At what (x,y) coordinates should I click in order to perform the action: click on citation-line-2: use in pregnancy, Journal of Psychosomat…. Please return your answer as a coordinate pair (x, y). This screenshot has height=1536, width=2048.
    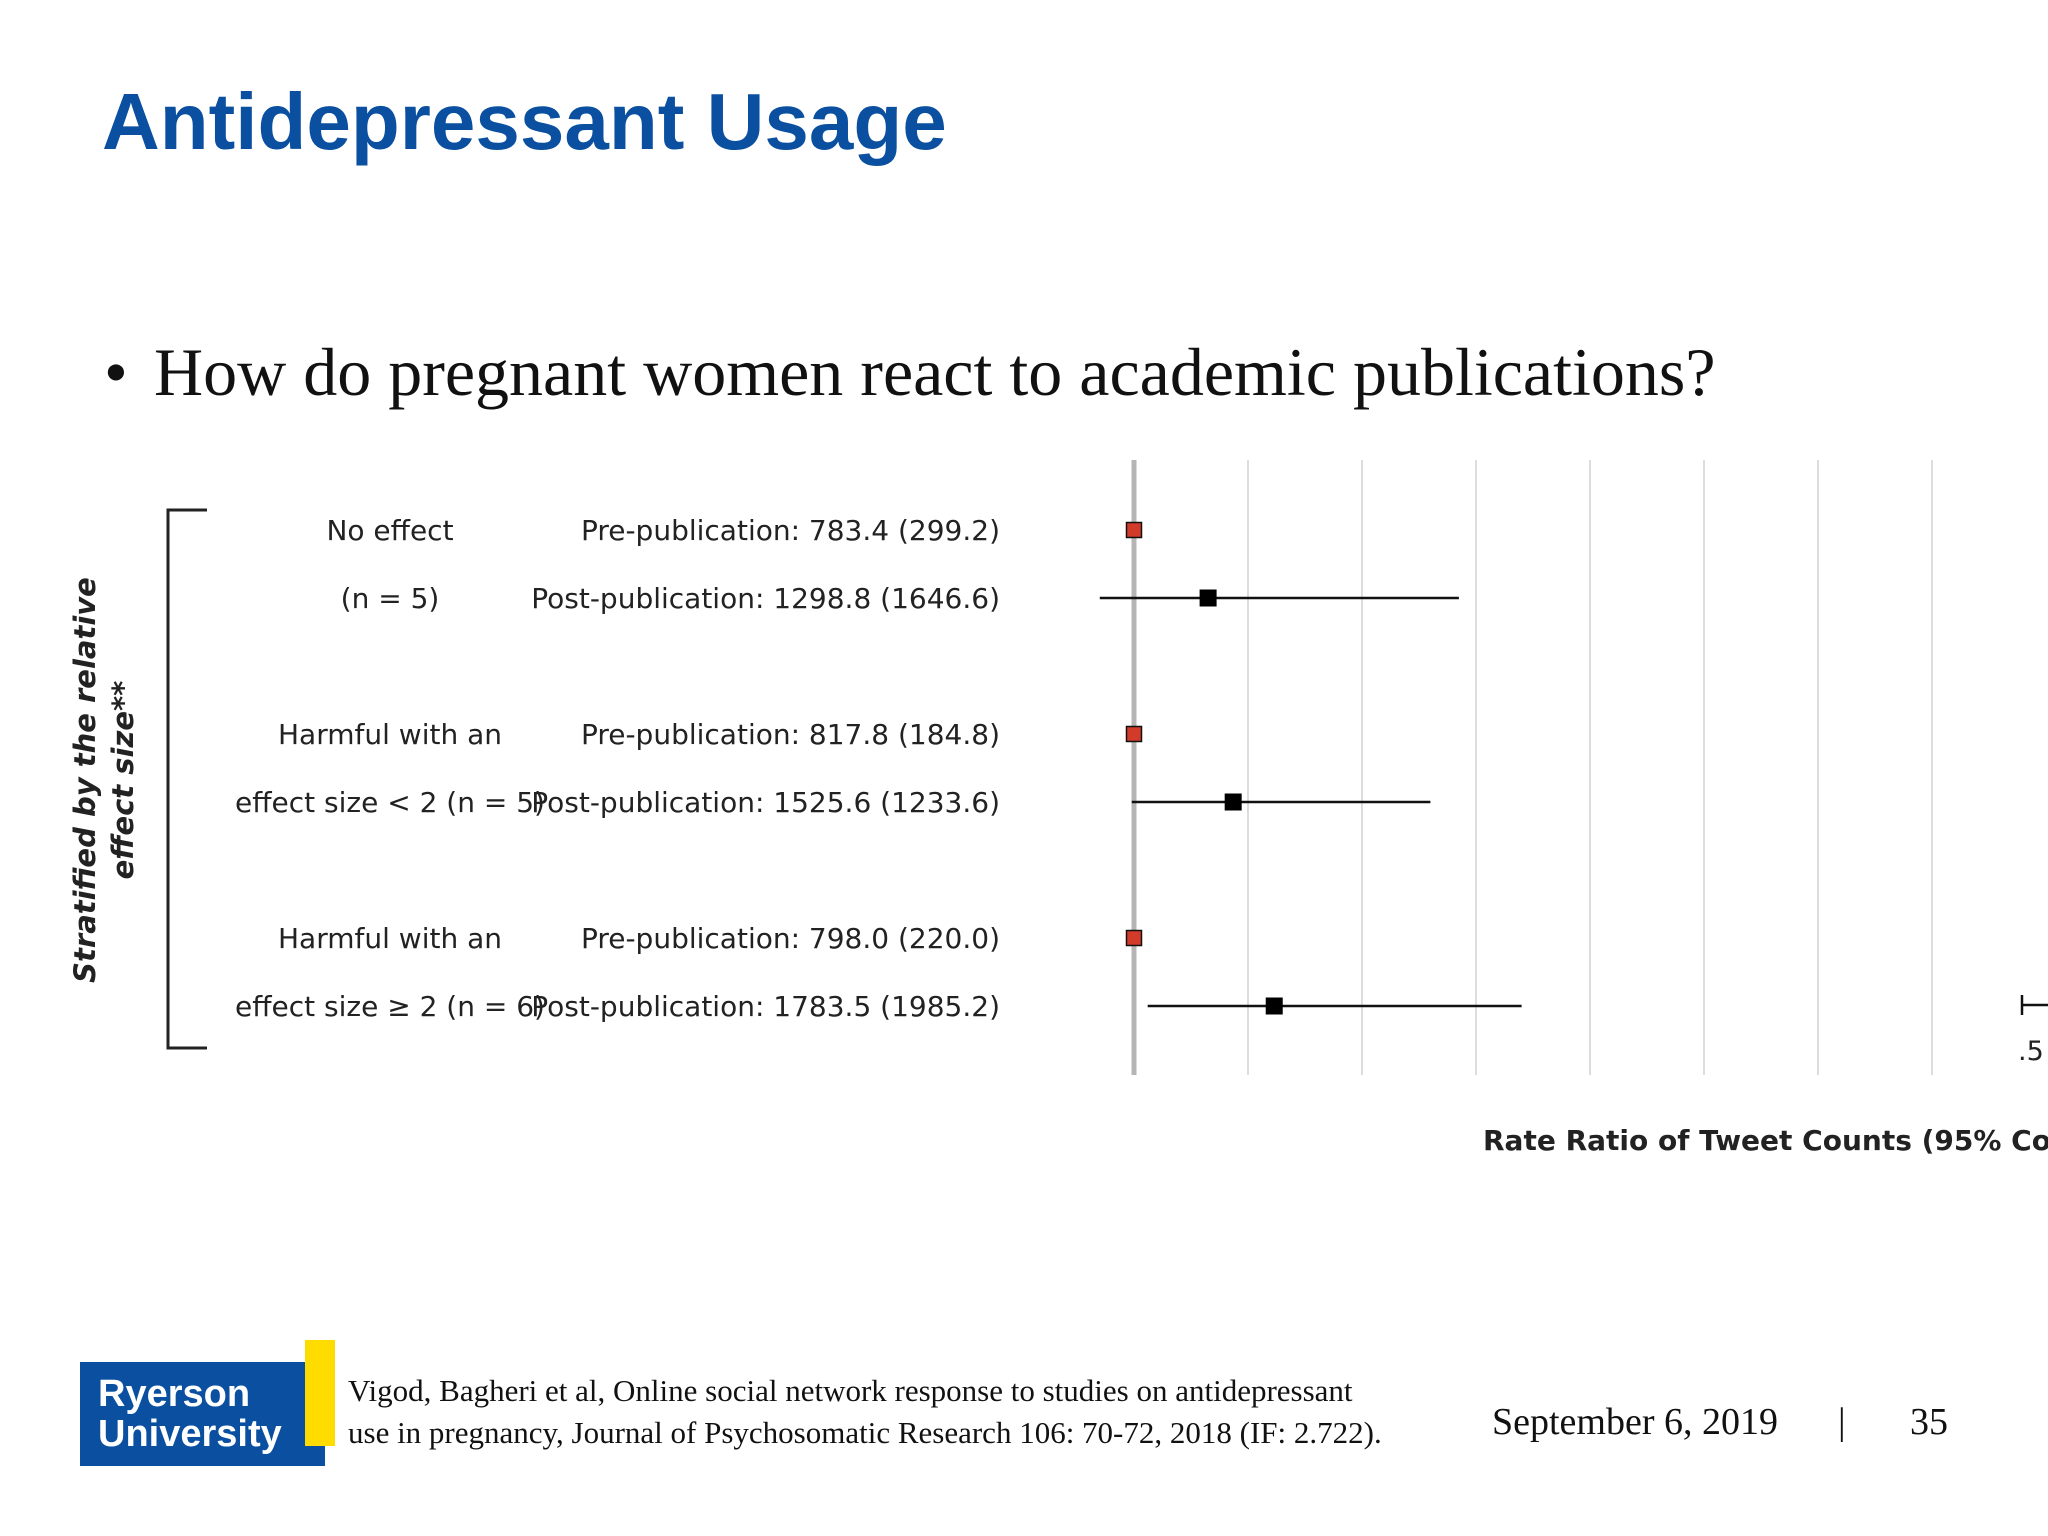
    Looking at the image, I should click on (865, 1432).